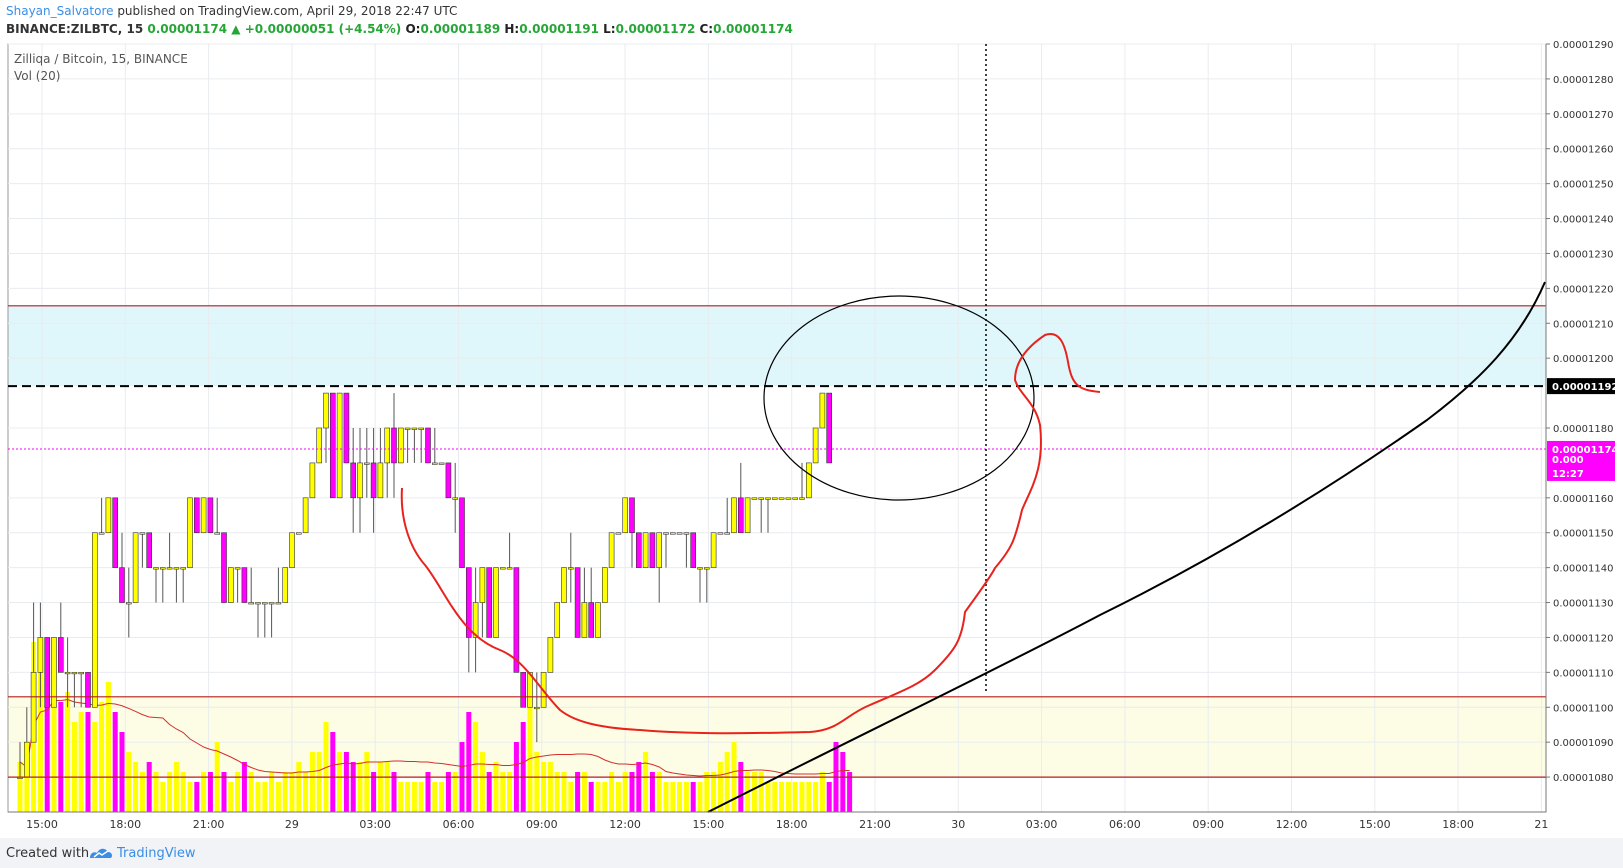  I want to click on tradingview-link: TradingView, so click(156, 853).